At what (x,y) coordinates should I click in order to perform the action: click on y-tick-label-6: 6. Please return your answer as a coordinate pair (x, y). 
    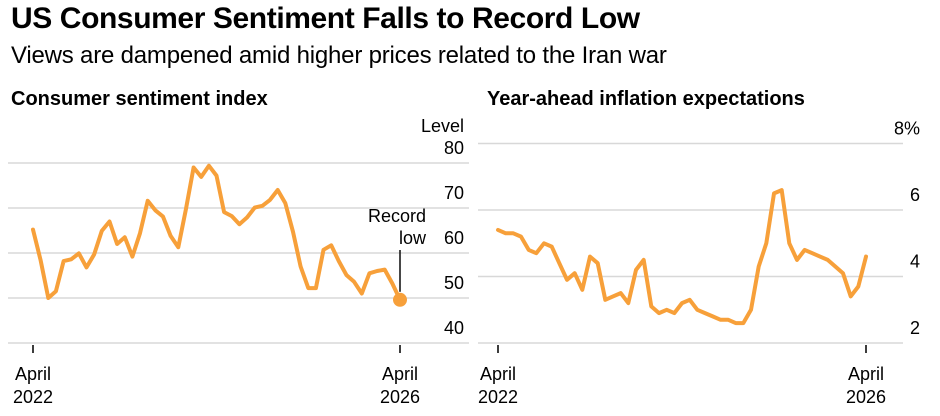
    Looking at the image, I should click on (915, 195).